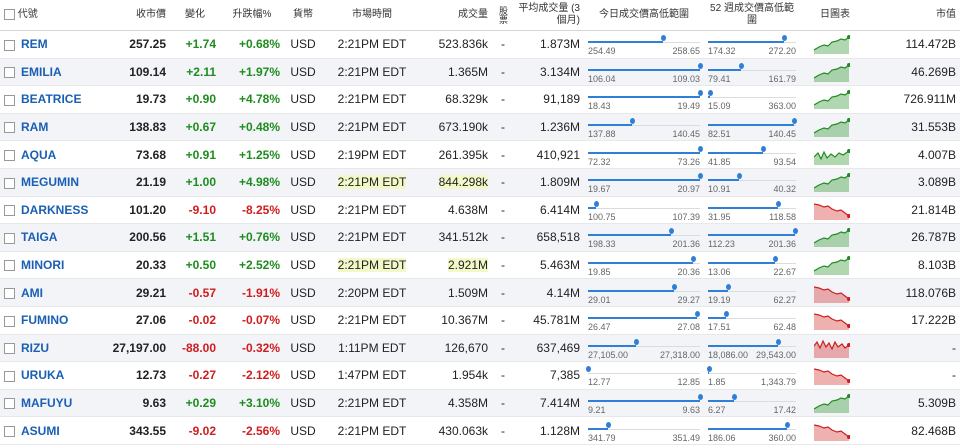 This screenshot has height=445, width=960. What do you see at coordinates (457, 320) in the screenshot?
I see `volume: 10.367M` at bounding box center [457, 320].